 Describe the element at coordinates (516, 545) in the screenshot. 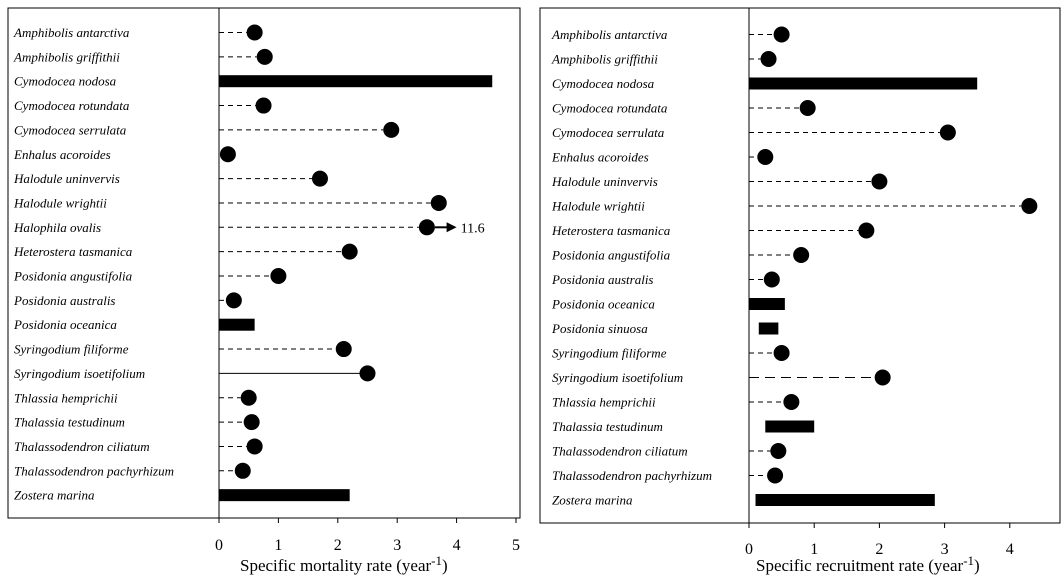

I see `x-tick-label: 5` at that location.